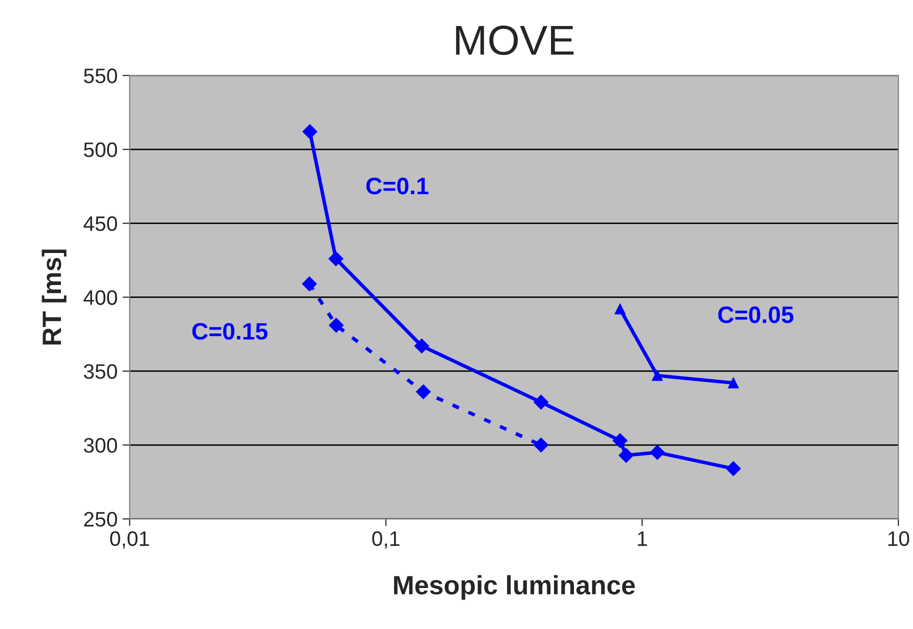  What do you see at coordinates (101, 224) in the screenshot?
I see `y-tick-label: 450` at bounding box center [101, 224].